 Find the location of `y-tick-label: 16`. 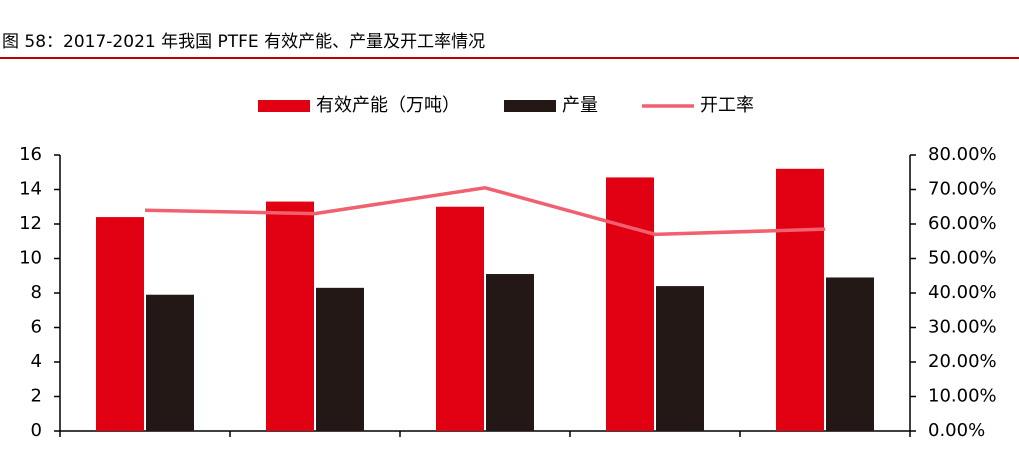

y-tick-label: 16 is located at coordinates (30, 154).